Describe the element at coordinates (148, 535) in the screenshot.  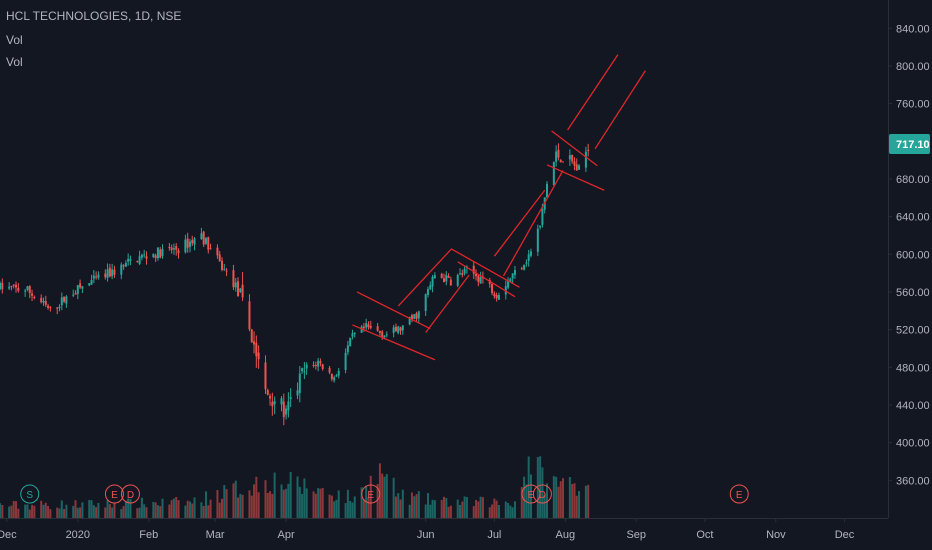
I see `time-tick-label: Feb` at that location.